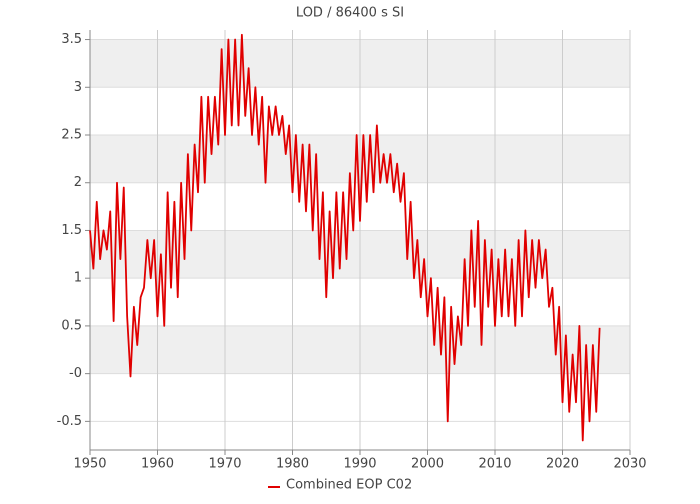  What do you see at coordinates (562, 464) in the screenshot?
I see `x-tick-label: 2020` at bounding box center [562, 464].